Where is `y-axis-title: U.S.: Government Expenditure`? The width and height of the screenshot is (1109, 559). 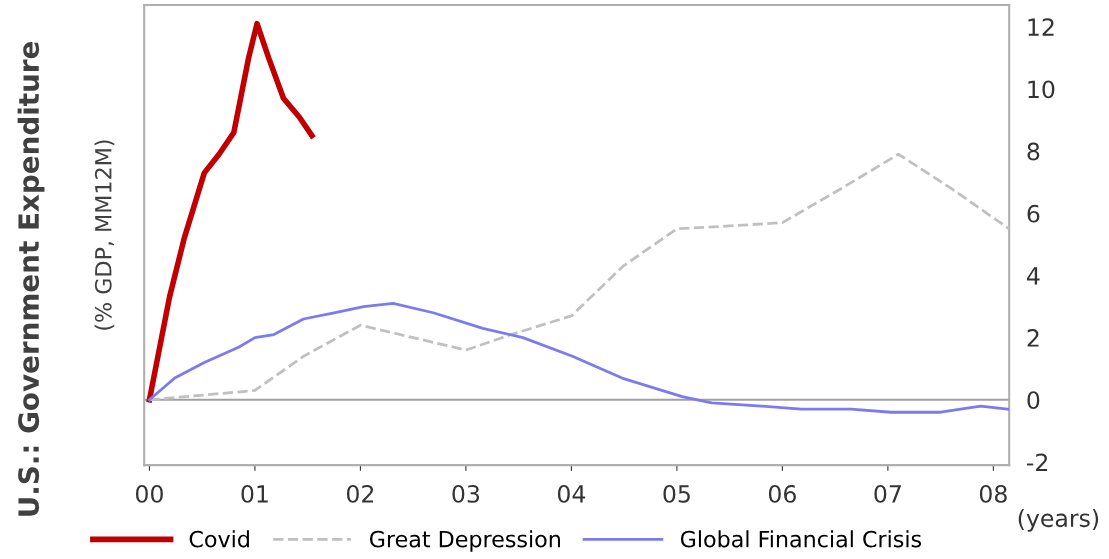
y-axis-title: U.S.: Government Expenditure is located at coordinates (31, 279).